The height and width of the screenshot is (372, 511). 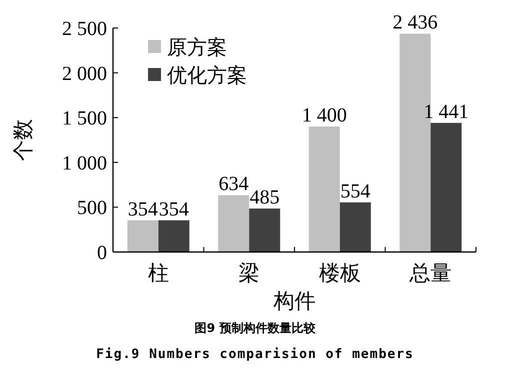 I want to click on y-tick-label: 2 000, so click(x=84, y=73).